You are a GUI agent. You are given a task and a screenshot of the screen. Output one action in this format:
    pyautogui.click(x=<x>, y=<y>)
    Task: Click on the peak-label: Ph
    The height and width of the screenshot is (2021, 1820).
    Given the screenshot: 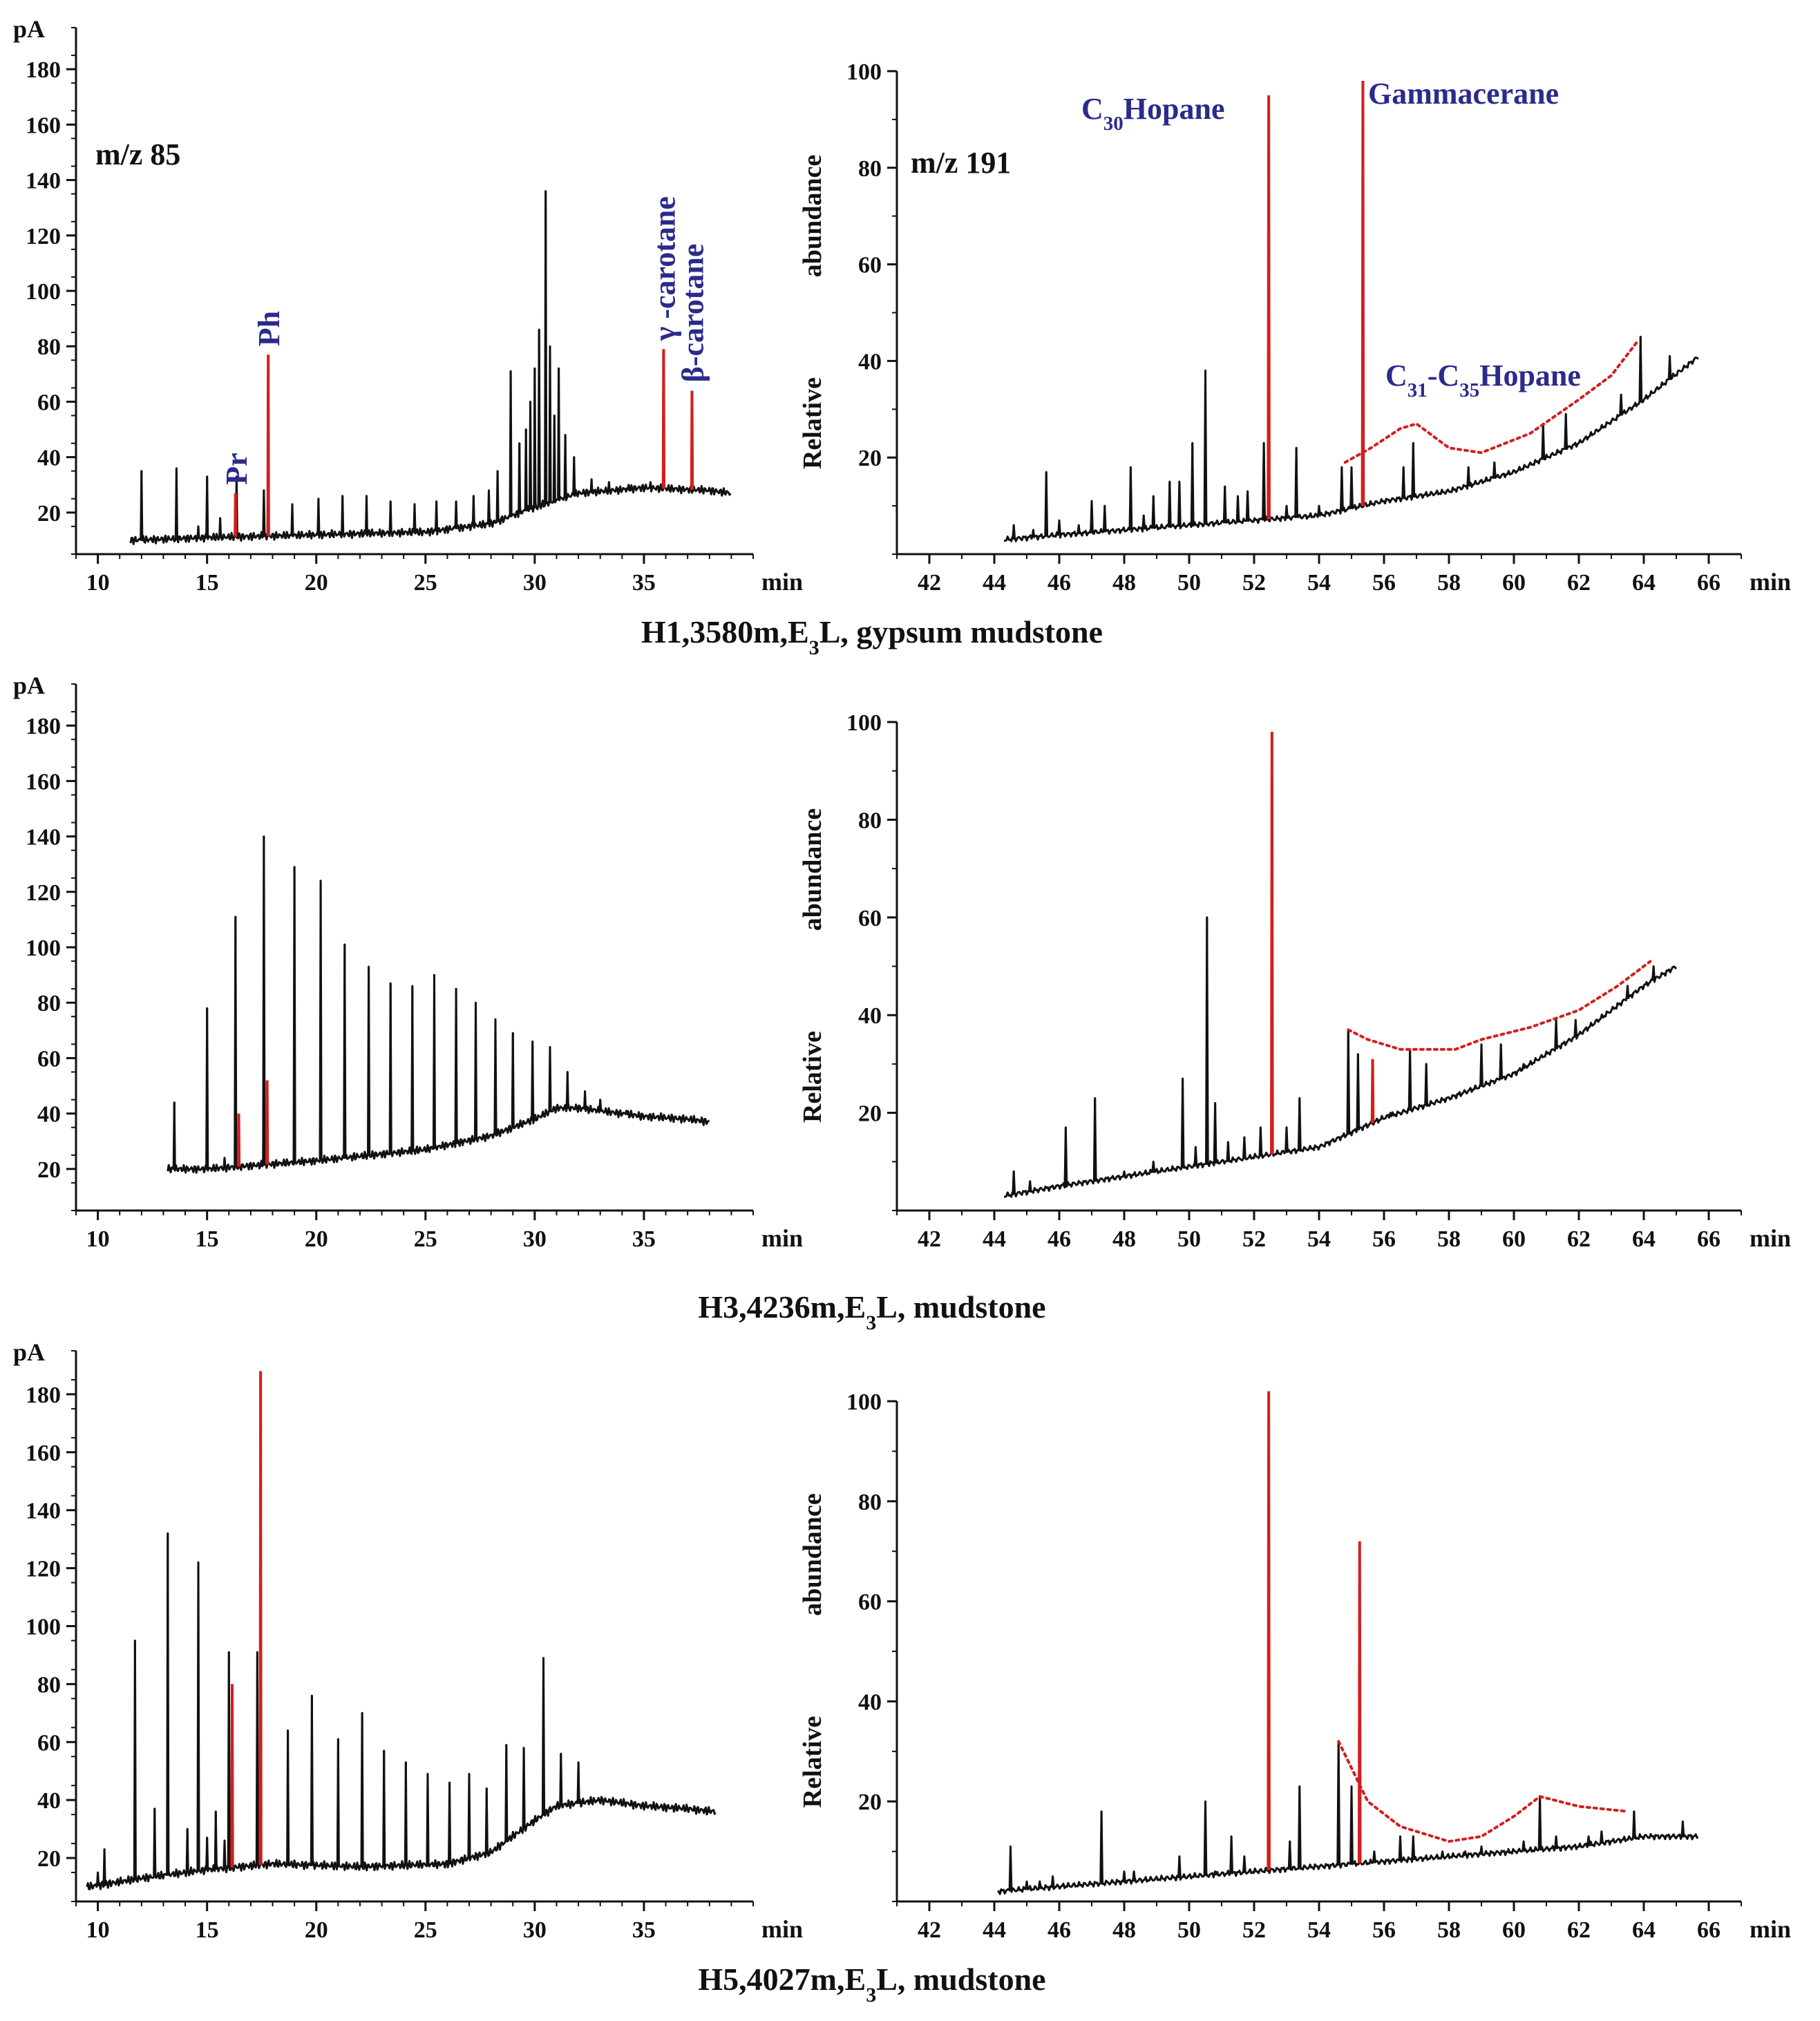 What is the action you would take?
    pyautogui.click(x=269, y=328)
    